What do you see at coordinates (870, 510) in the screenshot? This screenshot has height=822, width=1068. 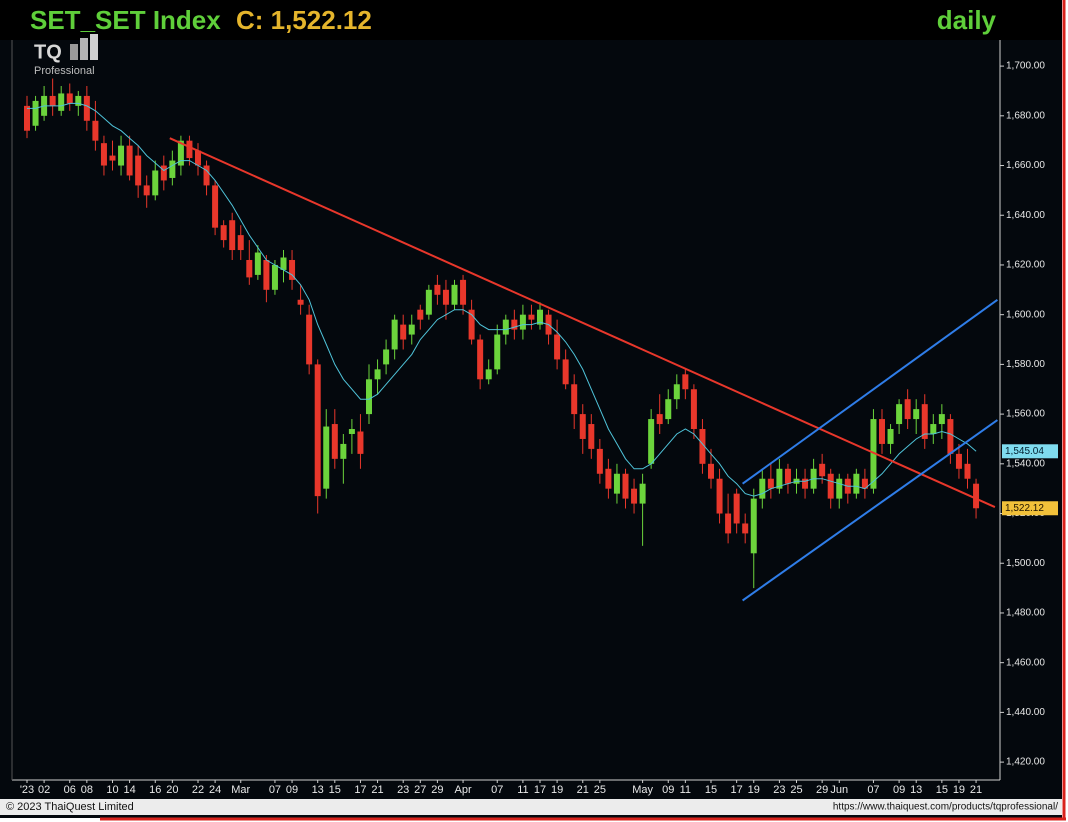 I see `trendline` at bounding box center [870, 510].